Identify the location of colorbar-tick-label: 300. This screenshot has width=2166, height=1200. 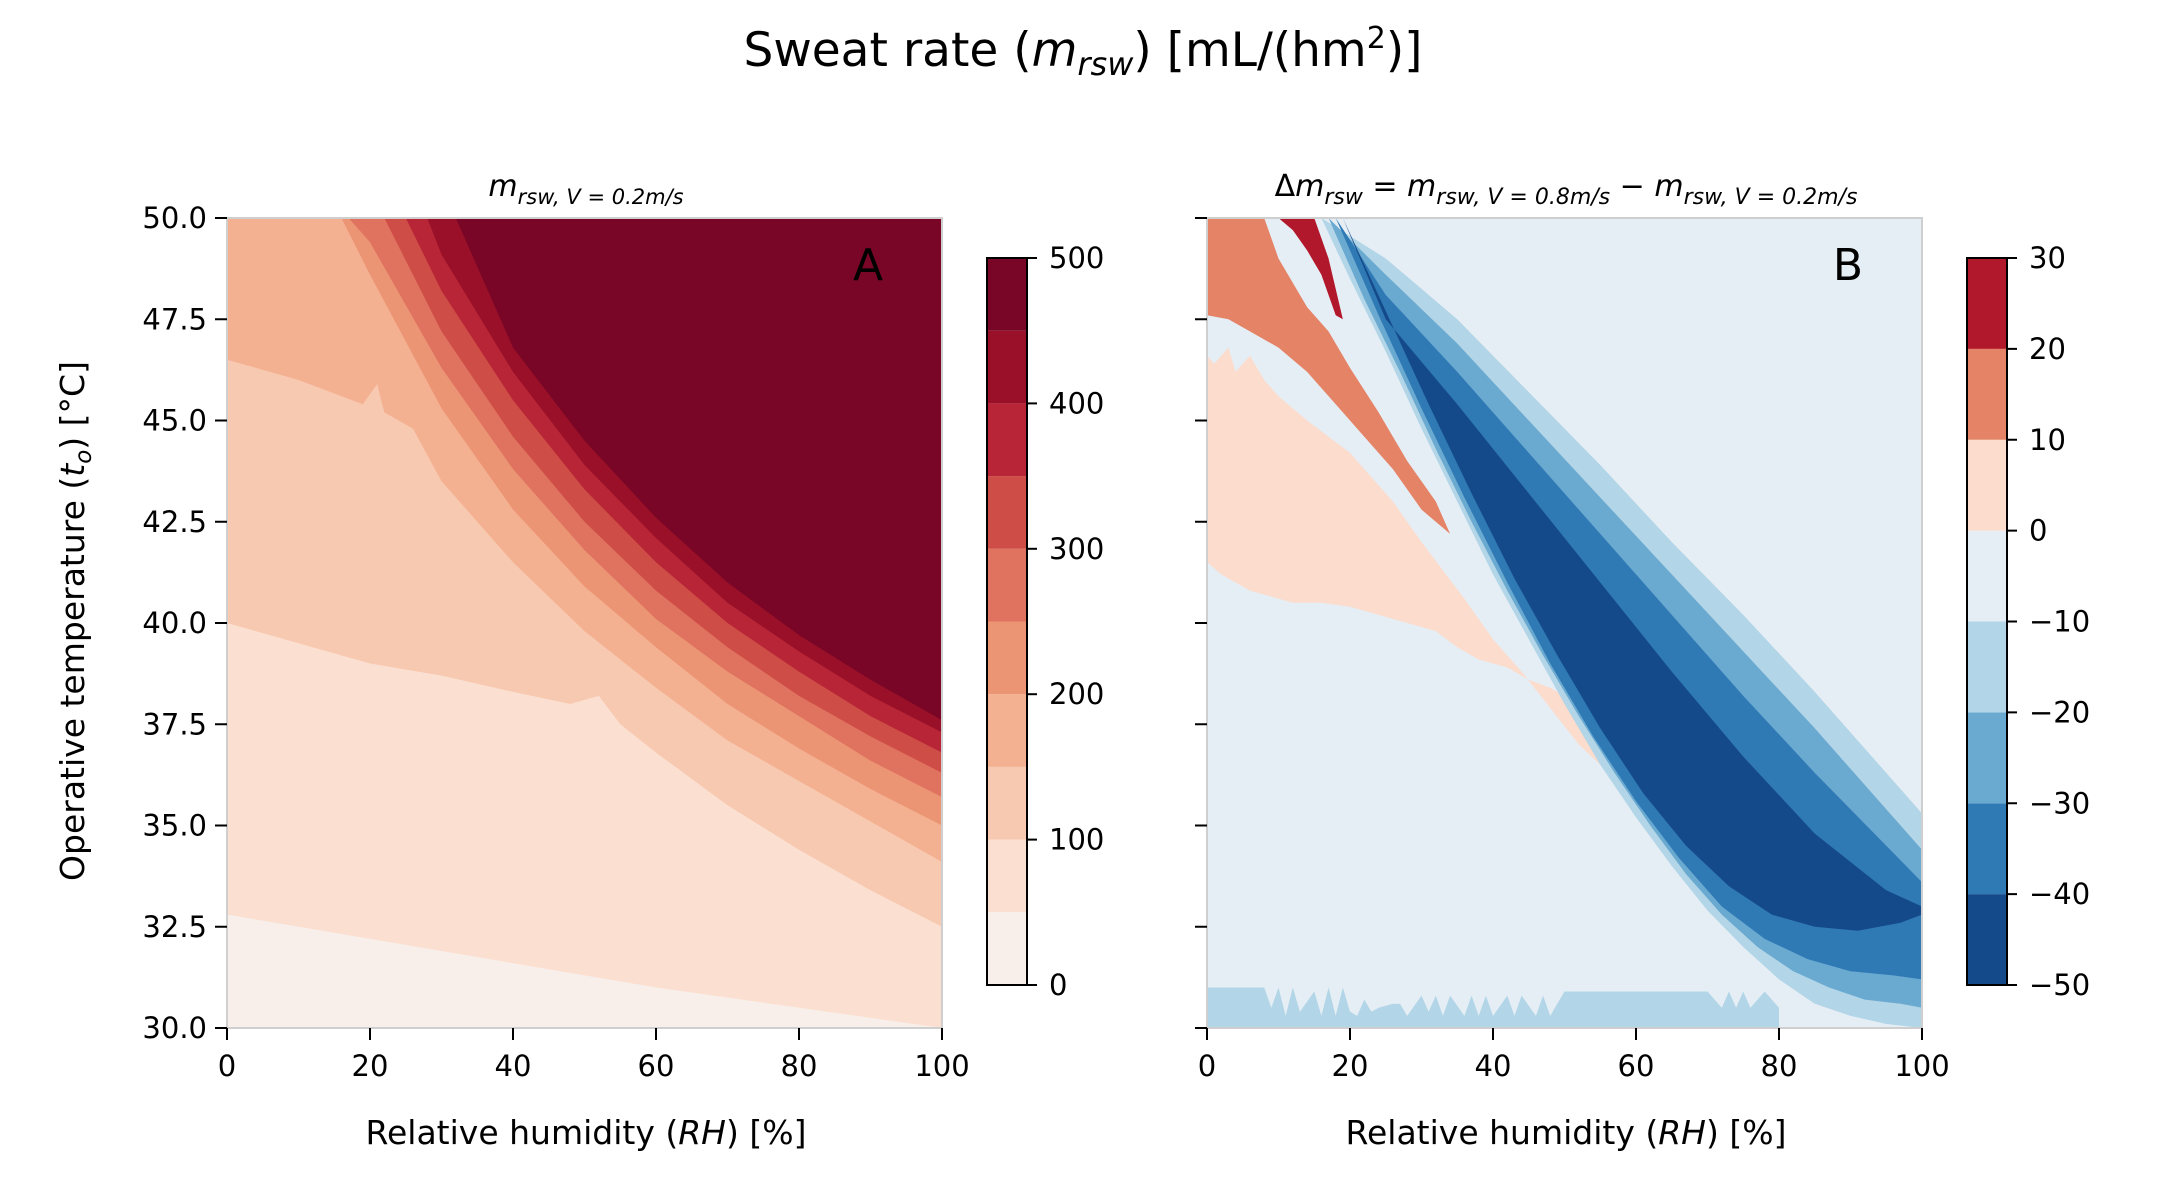
(1076, 549).